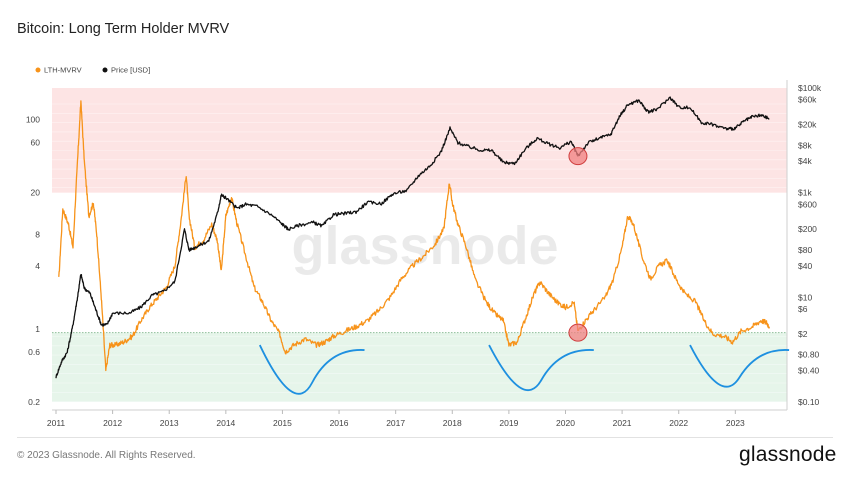 This screenshot has height=478, width=850. Describe the element at coordinates (807, 100) in the screenshot. I see `right-tick-label: $60k` at that location.